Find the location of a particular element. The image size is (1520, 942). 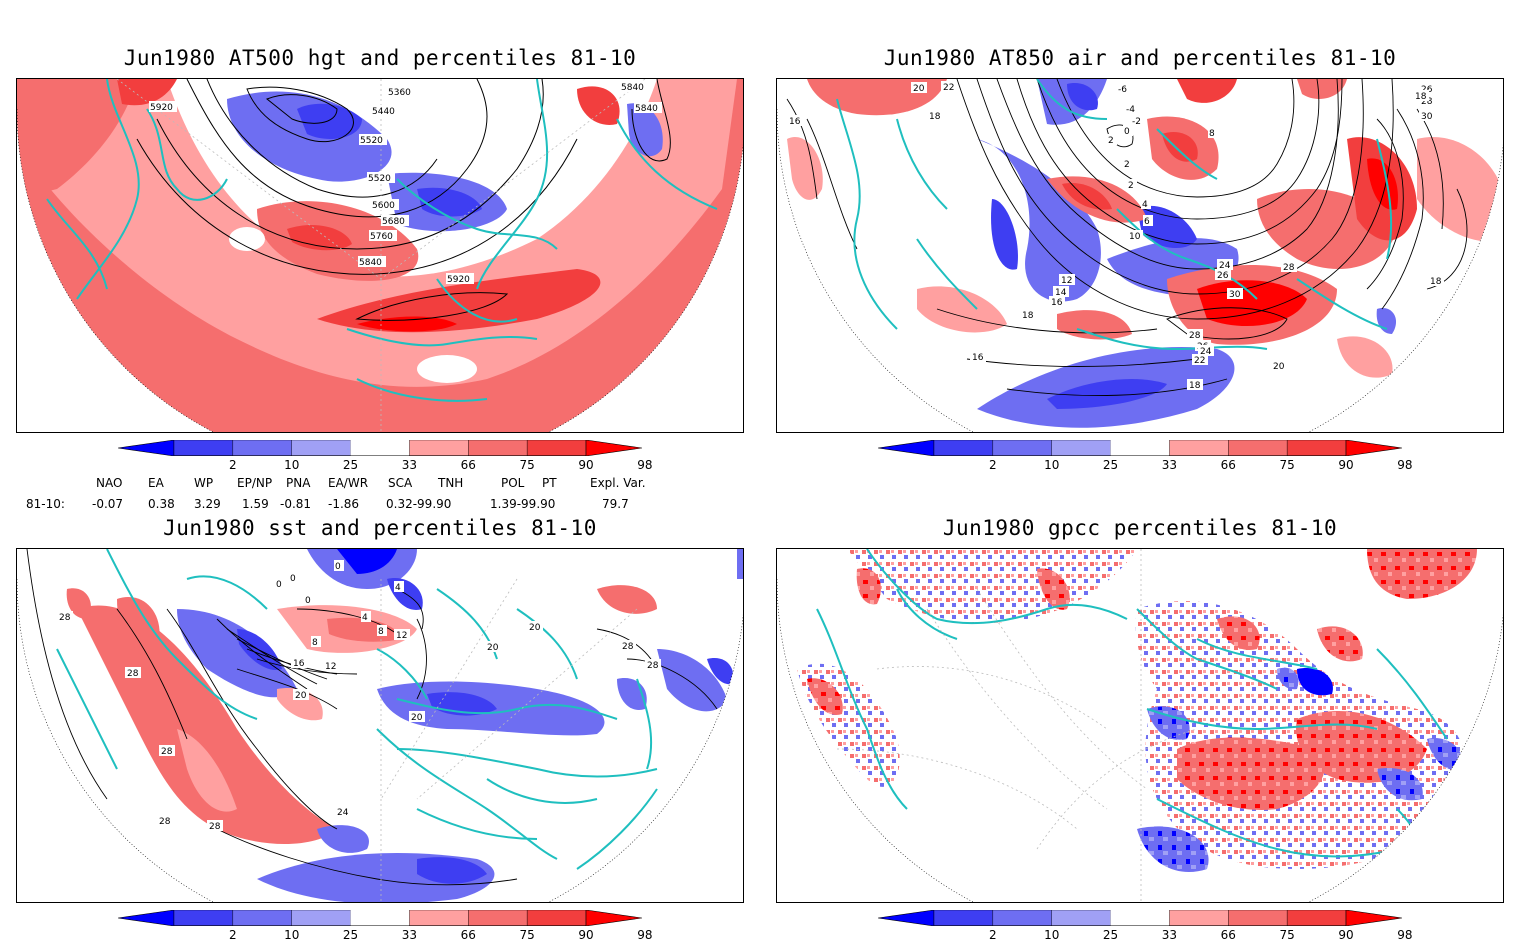

colorbar-bottom-right: 2 10 25 33 66 75 90 98 is located at coordinates (1144, 925).